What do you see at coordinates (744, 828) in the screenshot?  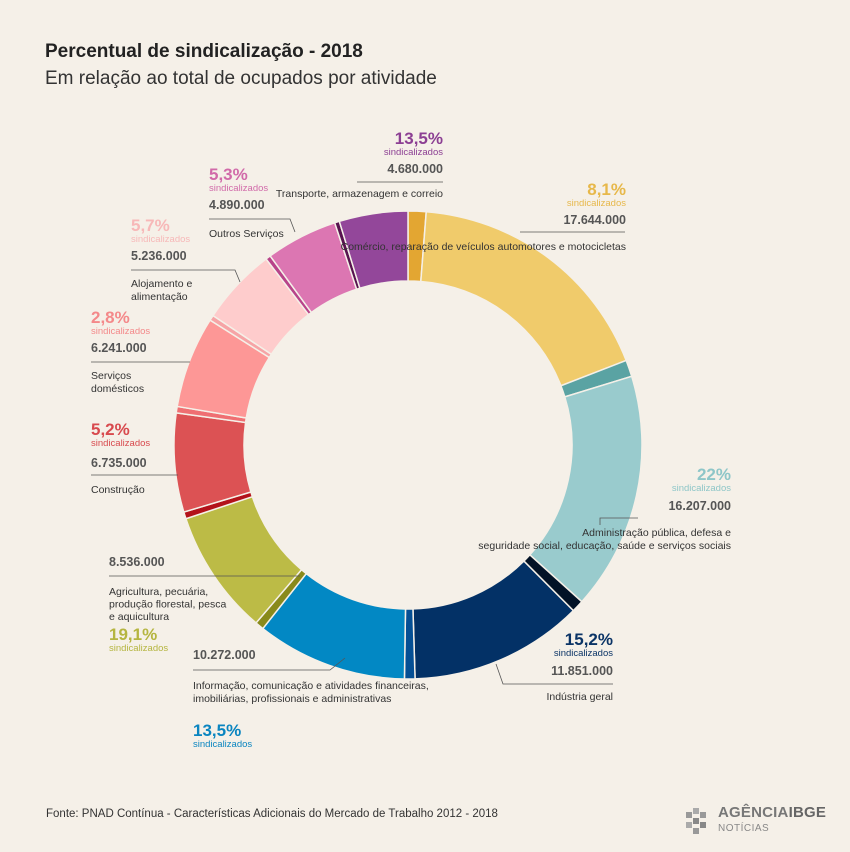 I see `logo-word-noticias: NOTÍCIAS` at bounding box center [744, 828].